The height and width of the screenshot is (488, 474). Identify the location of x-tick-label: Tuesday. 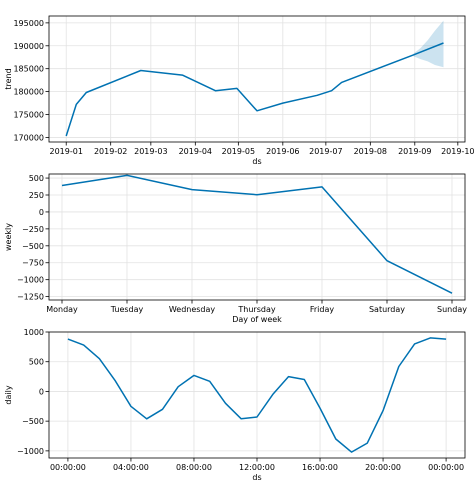
(127, 309).